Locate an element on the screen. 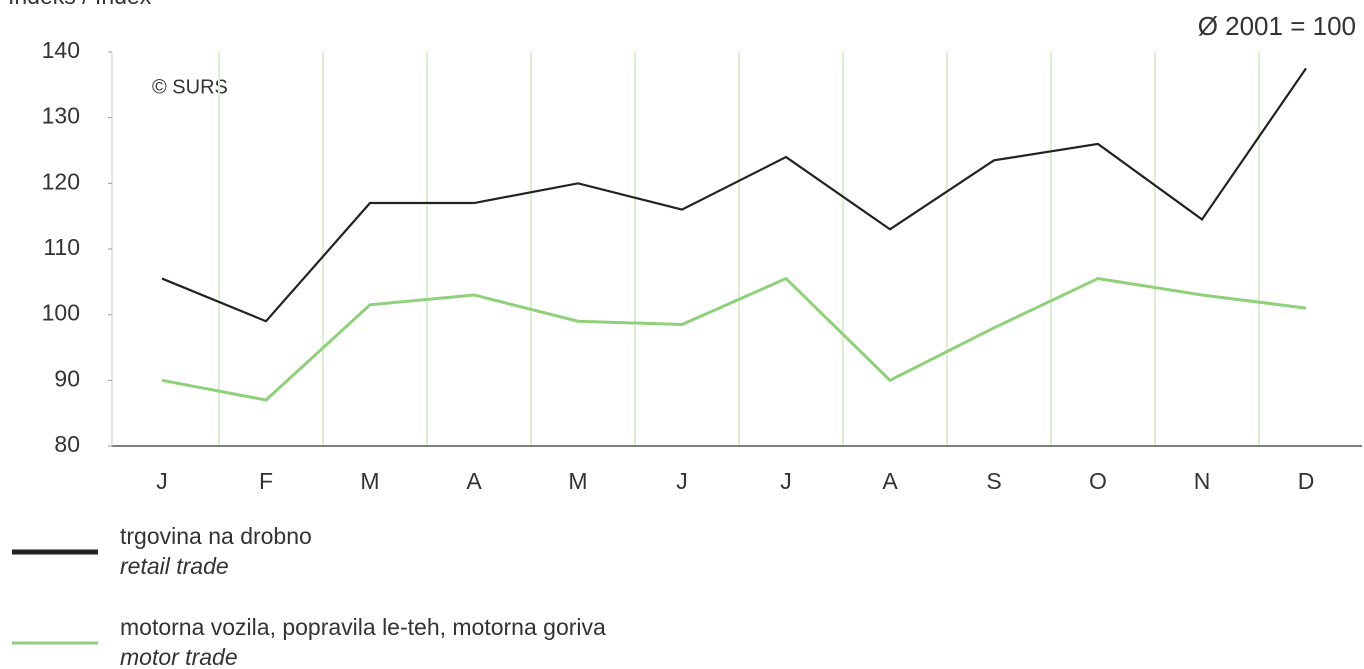  x-tick-label: D is located at coordinates (1306, 481).